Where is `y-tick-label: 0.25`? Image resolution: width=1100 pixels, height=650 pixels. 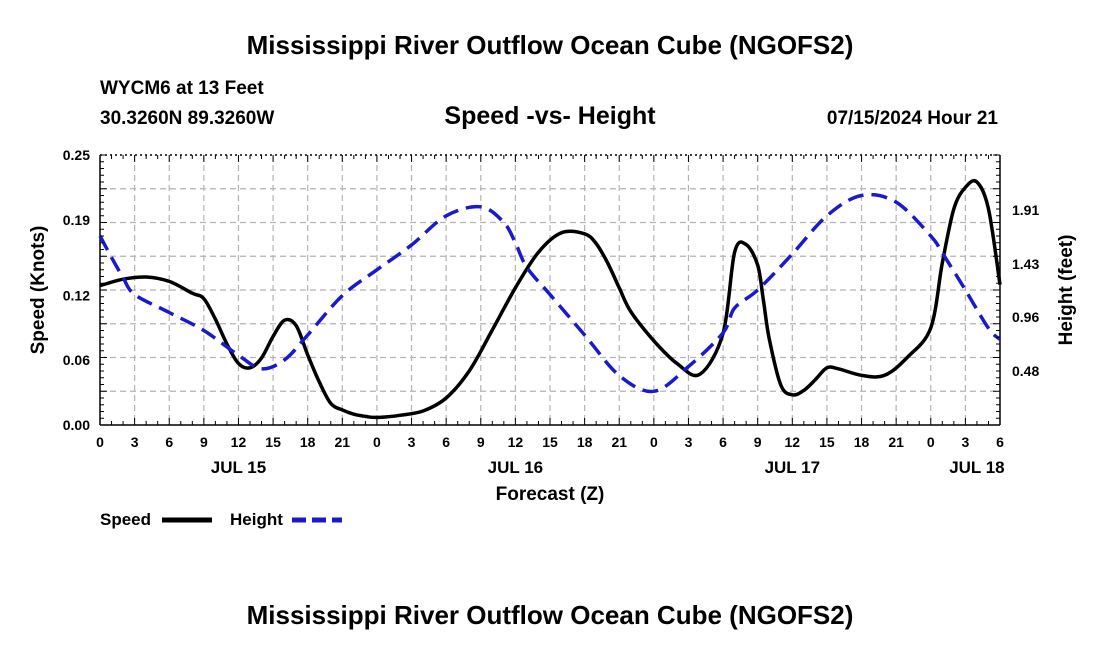 y-tick-label: 0.25 is located at coordinates (76, 155).